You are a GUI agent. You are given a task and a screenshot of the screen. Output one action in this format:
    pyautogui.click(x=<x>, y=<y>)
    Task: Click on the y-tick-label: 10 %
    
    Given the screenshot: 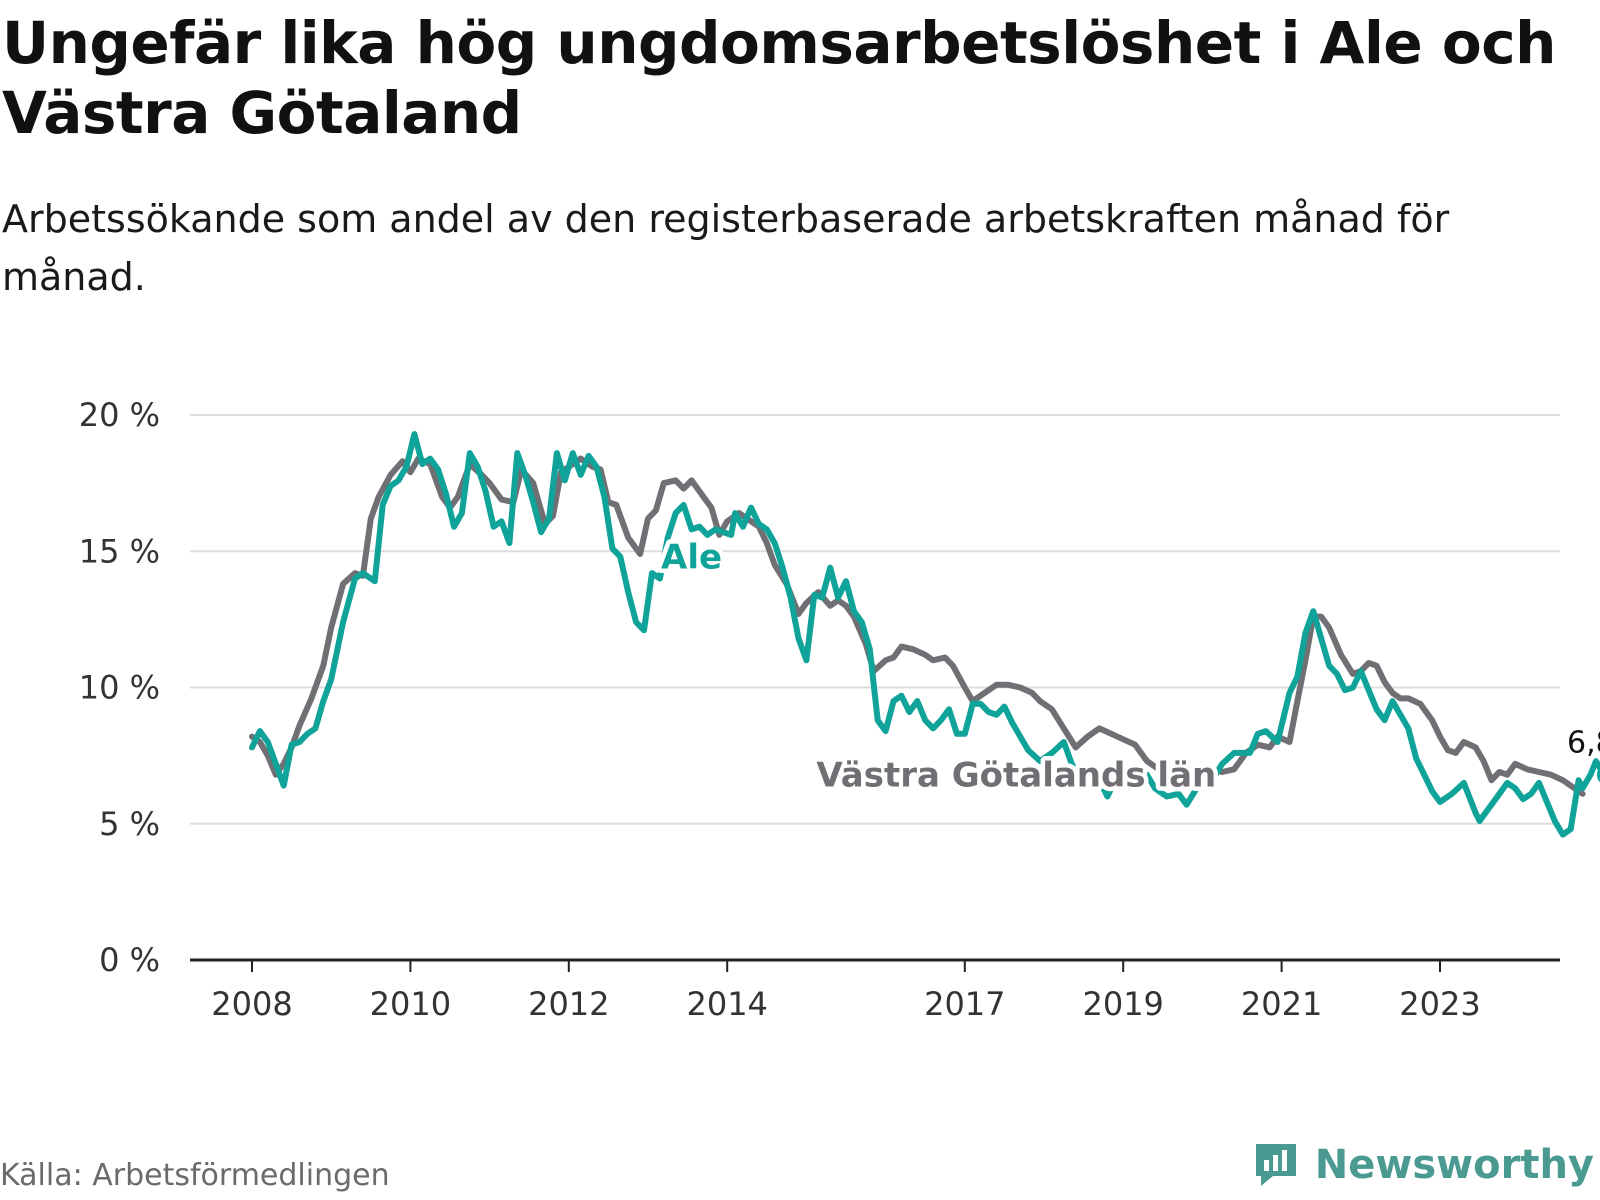 What is the action you would take?
    pyautogui.click(x=119, y=688)
    